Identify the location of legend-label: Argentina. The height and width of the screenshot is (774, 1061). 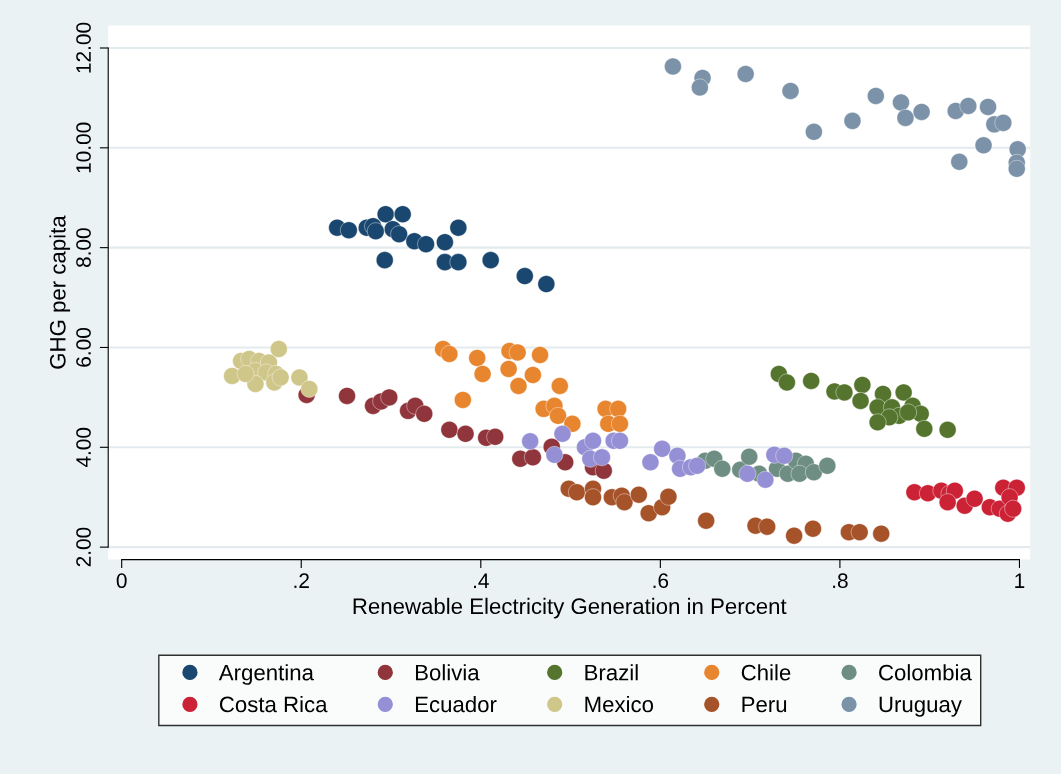
(266, 674).